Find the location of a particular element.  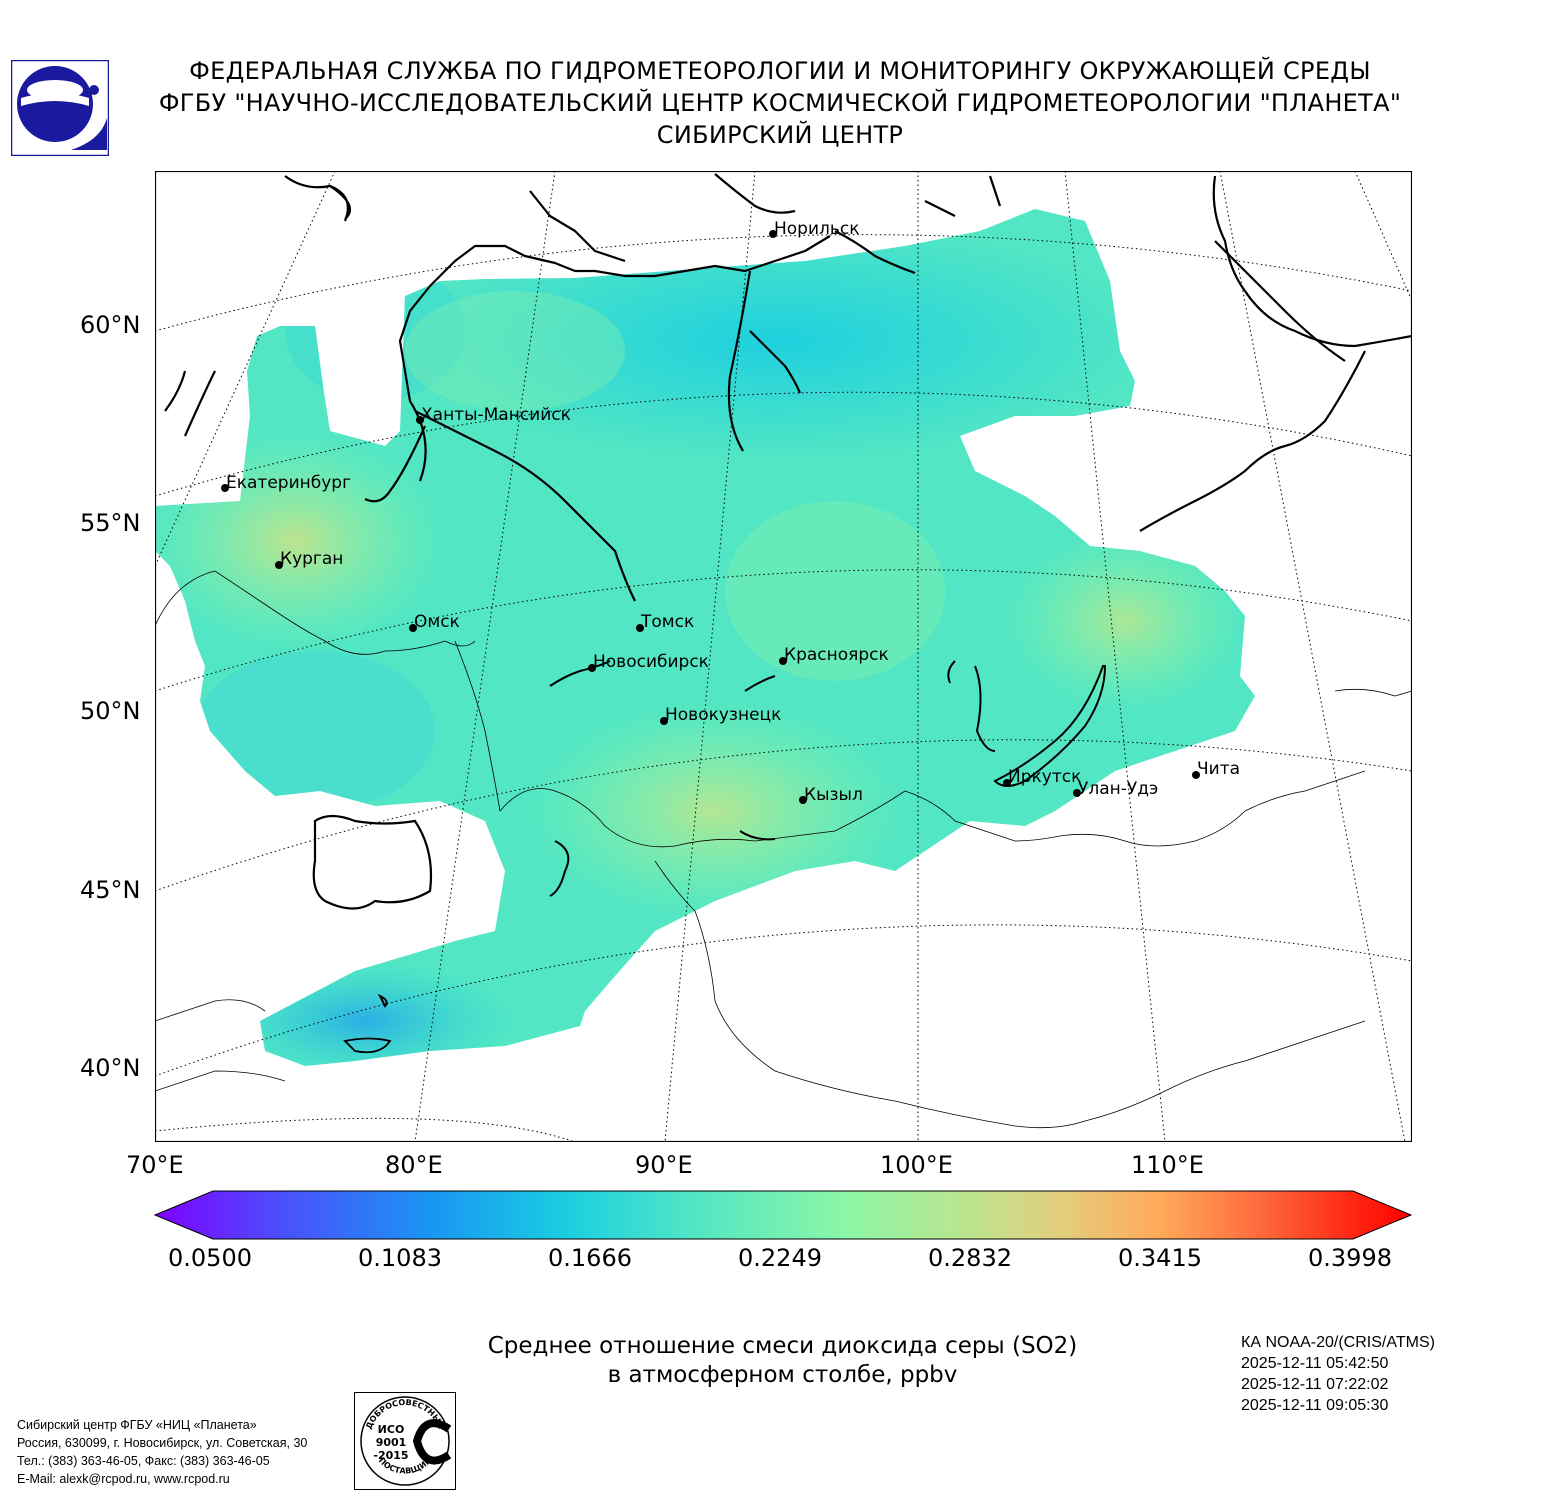

footer-line-4: E-Mail: alexk@rcpod.ru, www.rcpod.ru is located at coordinates (123, 1479).